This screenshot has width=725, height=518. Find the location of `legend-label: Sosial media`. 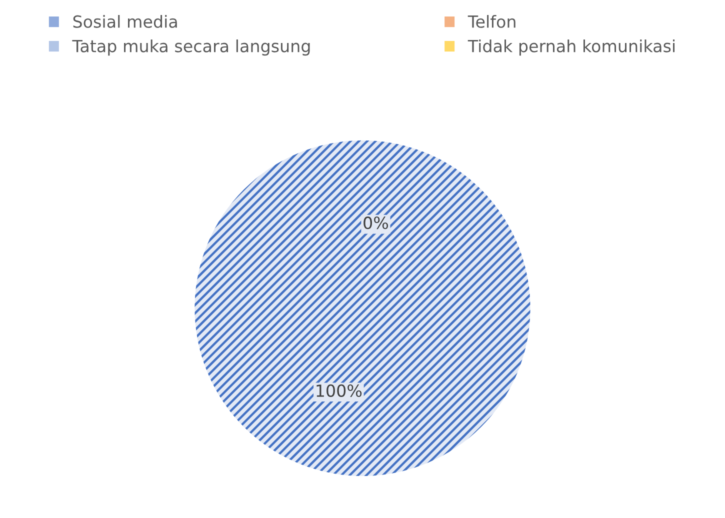

legend-label: Sosial media is located at coordinates (125, 21).